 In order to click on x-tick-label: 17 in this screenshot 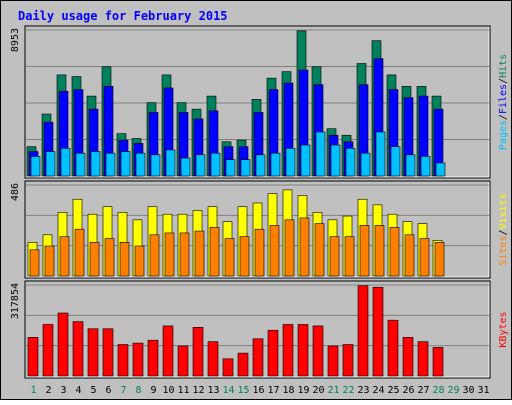, I will do `click(273, 390)`.